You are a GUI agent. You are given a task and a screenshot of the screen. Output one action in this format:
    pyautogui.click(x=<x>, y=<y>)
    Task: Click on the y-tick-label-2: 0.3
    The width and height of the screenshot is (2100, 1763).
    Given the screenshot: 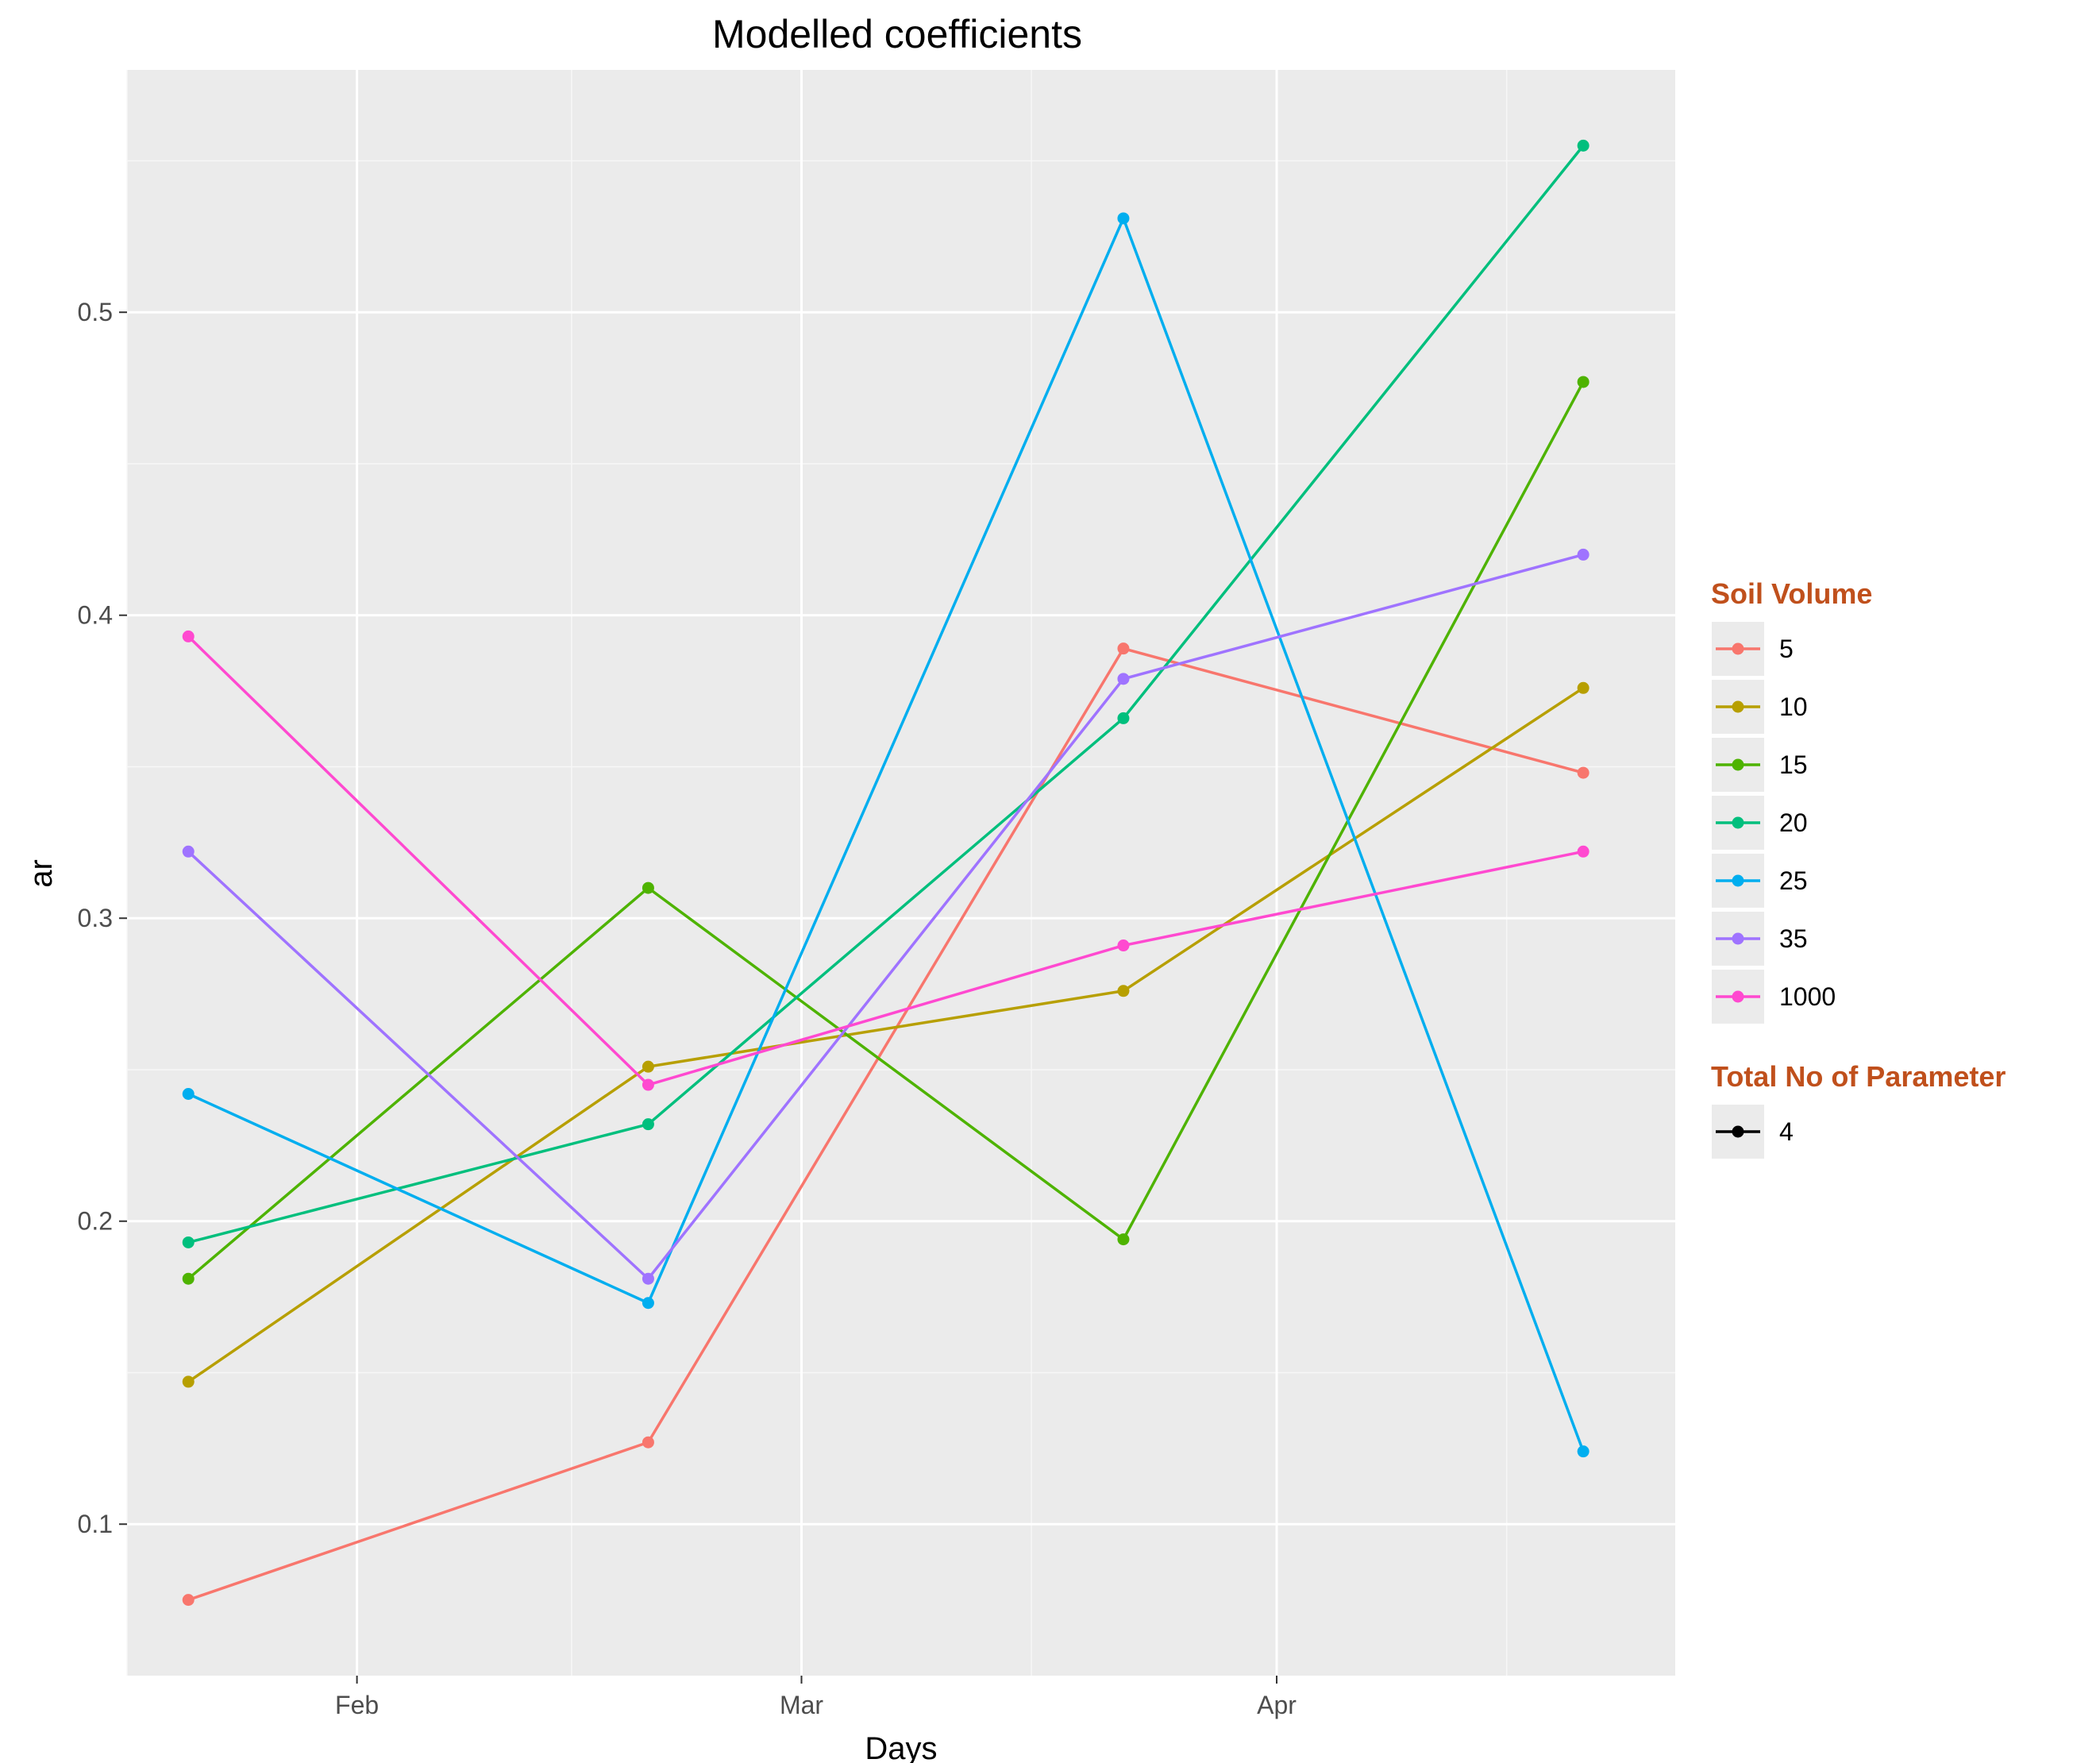 What is the action you would take?
    pyautogui.click(x=95, y=918)
    